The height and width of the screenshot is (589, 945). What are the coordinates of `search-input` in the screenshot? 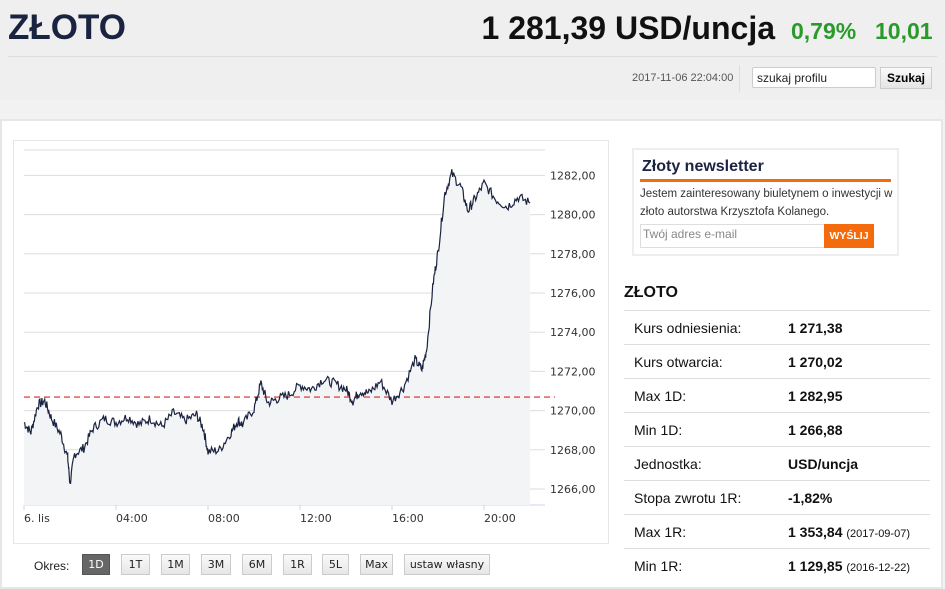 It's located at (814, 77).